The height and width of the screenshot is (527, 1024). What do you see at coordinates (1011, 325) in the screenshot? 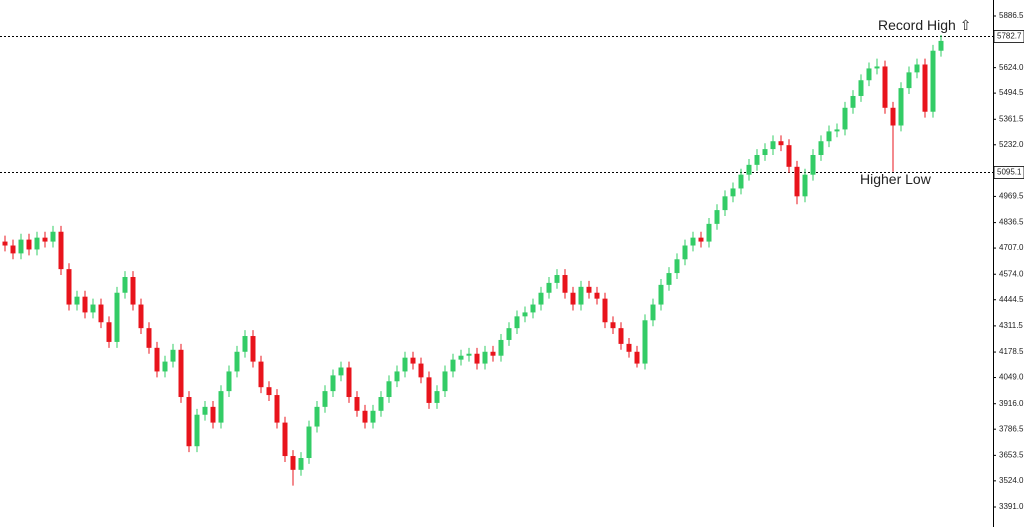
I see `y-tick-label: 4311.5` at bounding box center [1011, 325].